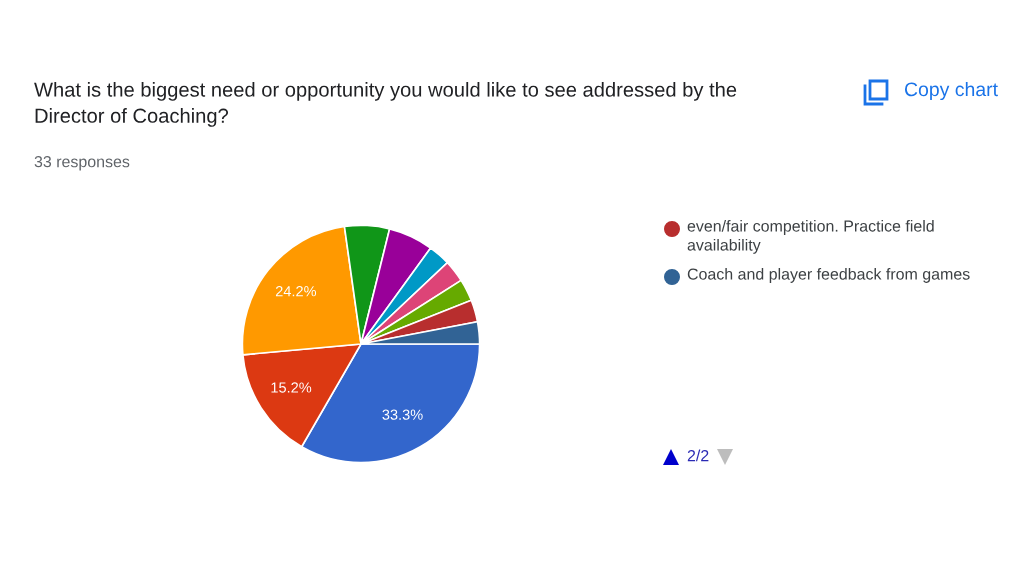  What do you see at coordinates (296, 291) in the screenshot?
I see `data-label: 24.2%` at bounding box center [296, 291].